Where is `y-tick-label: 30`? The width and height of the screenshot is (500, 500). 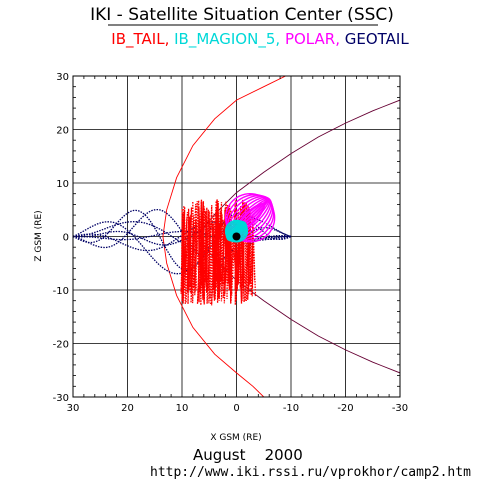 y-tick-label: 30 is located at coordinates (62, 77).